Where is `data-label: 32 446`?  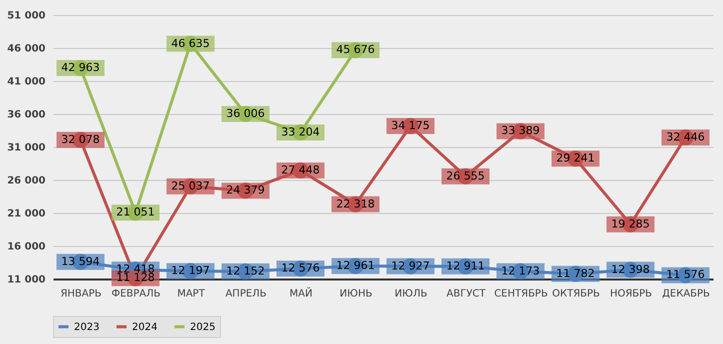 data-label: 32 446 is located at coordinates (685, 137).